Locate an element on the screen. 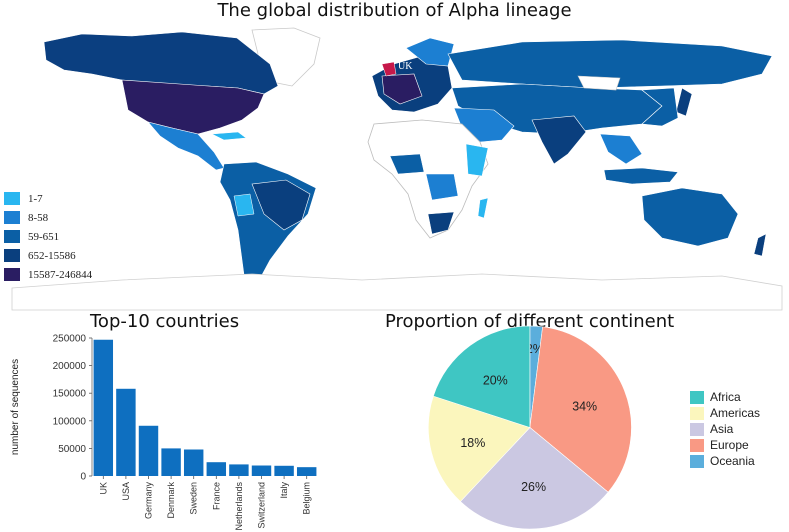 This screenshot has height=532, width=789. bar-chart-title: Top-10 countries is located at coordinates (165, 321).